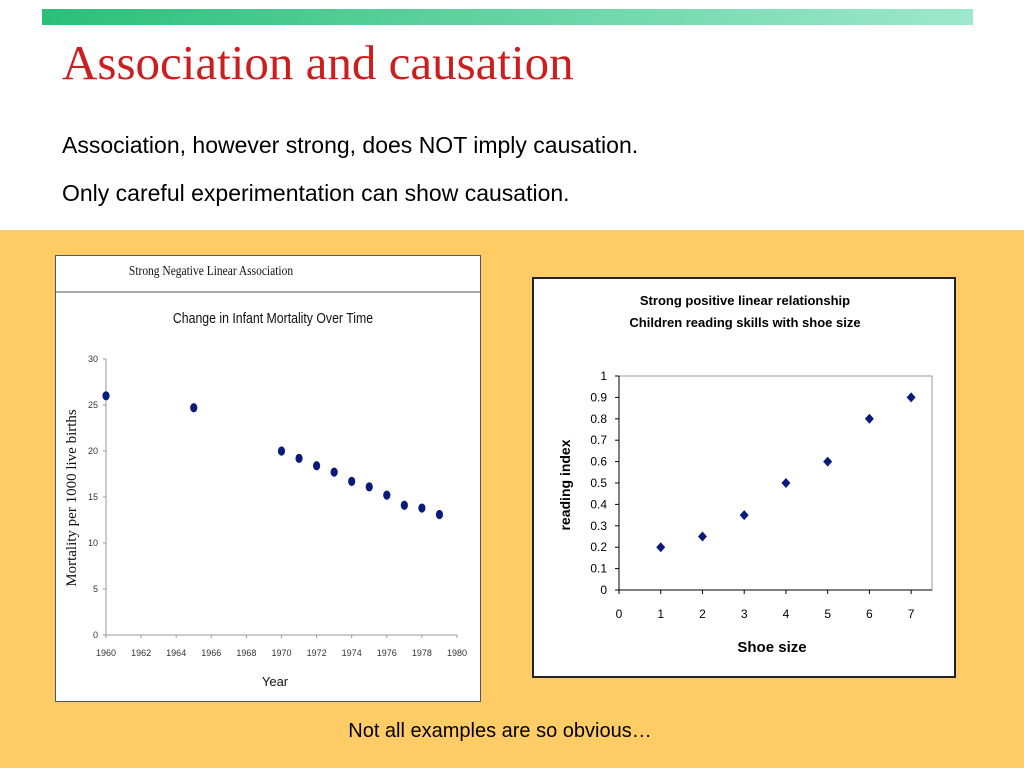 Image resolution: width=1024 pixels, height=768 pixels. What do you see at coordinates (598, 483) in the screenshot?
I see `y-tick-label: 0.5` at bounding box center [598, 483].